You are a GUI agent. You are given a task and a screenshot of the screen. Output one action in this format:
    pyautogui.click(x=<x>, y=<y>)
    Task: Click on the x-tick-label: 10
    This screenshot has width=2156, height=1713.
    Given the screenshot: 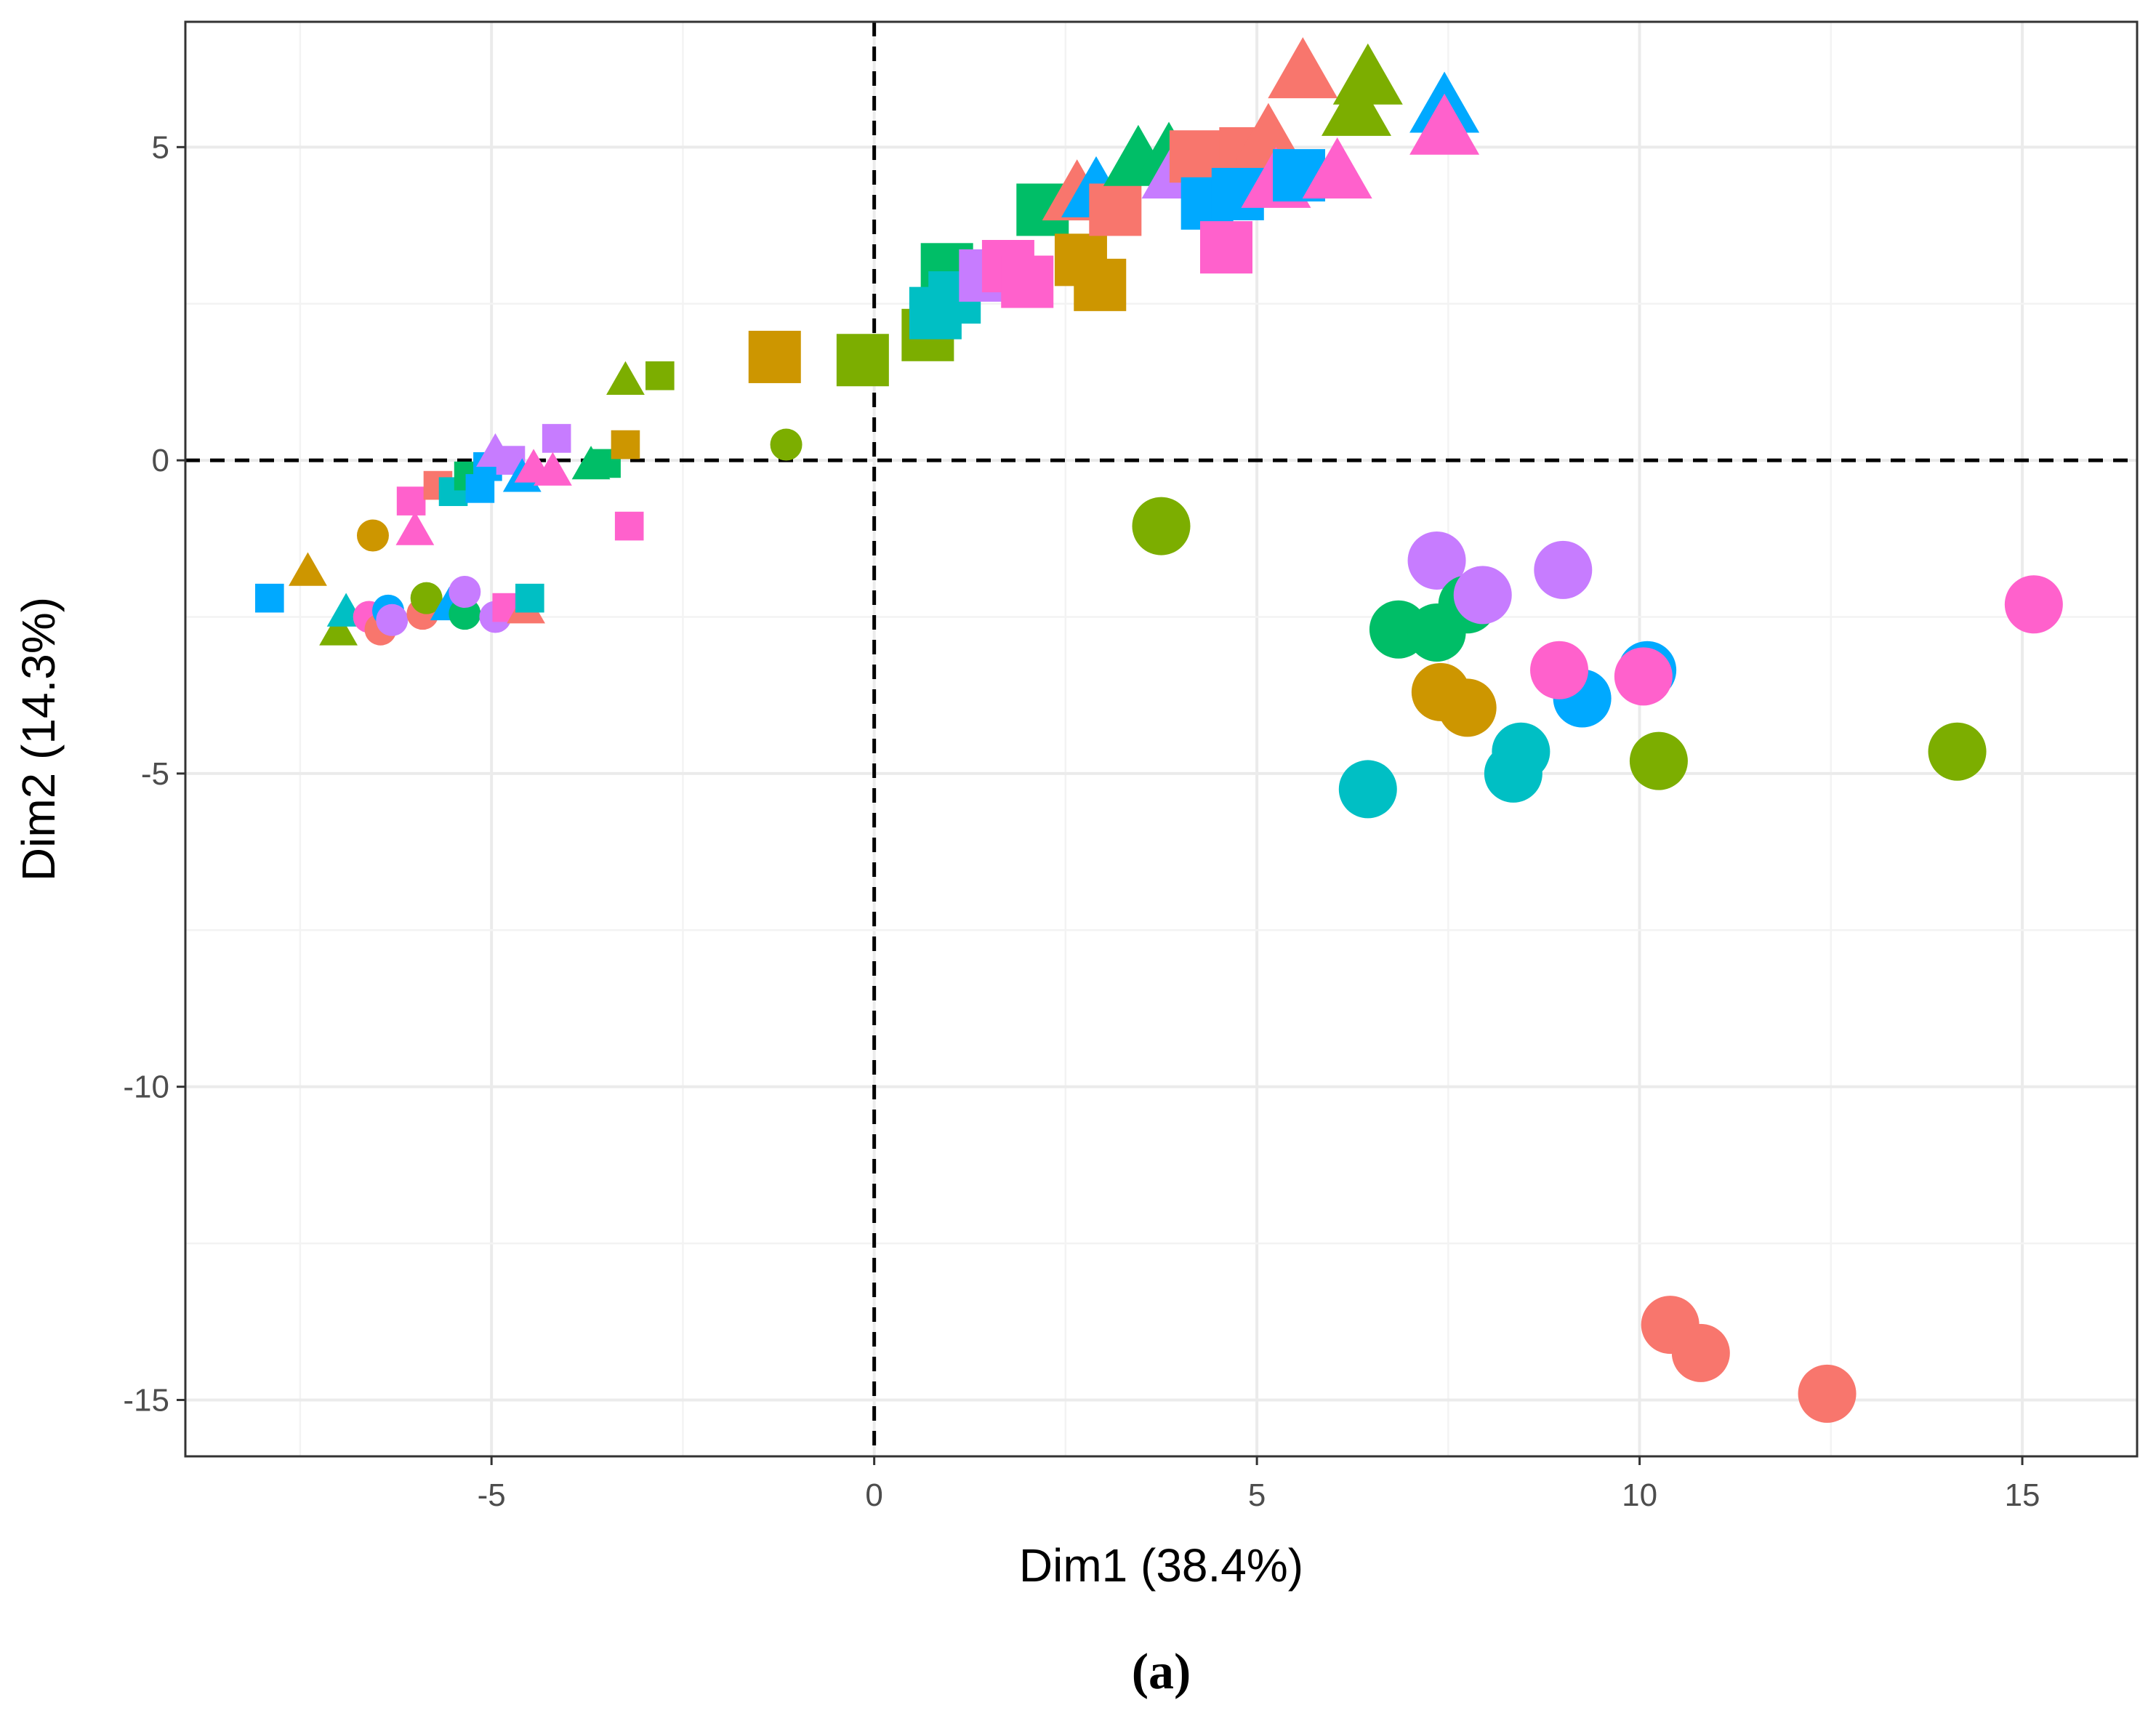 What is the action you would take?
    pyautogui.click(x=1639, y=1495)
    